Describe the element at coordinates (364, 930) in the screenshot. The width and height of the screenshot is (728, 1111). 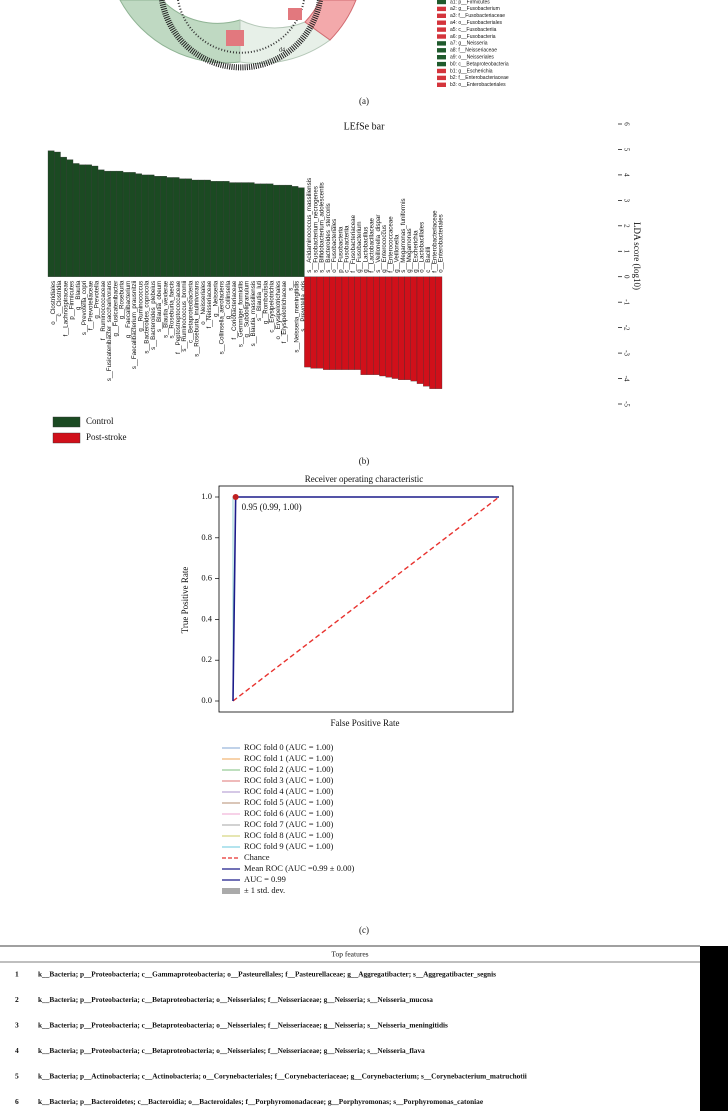
I see `caption: (c)` at that location.